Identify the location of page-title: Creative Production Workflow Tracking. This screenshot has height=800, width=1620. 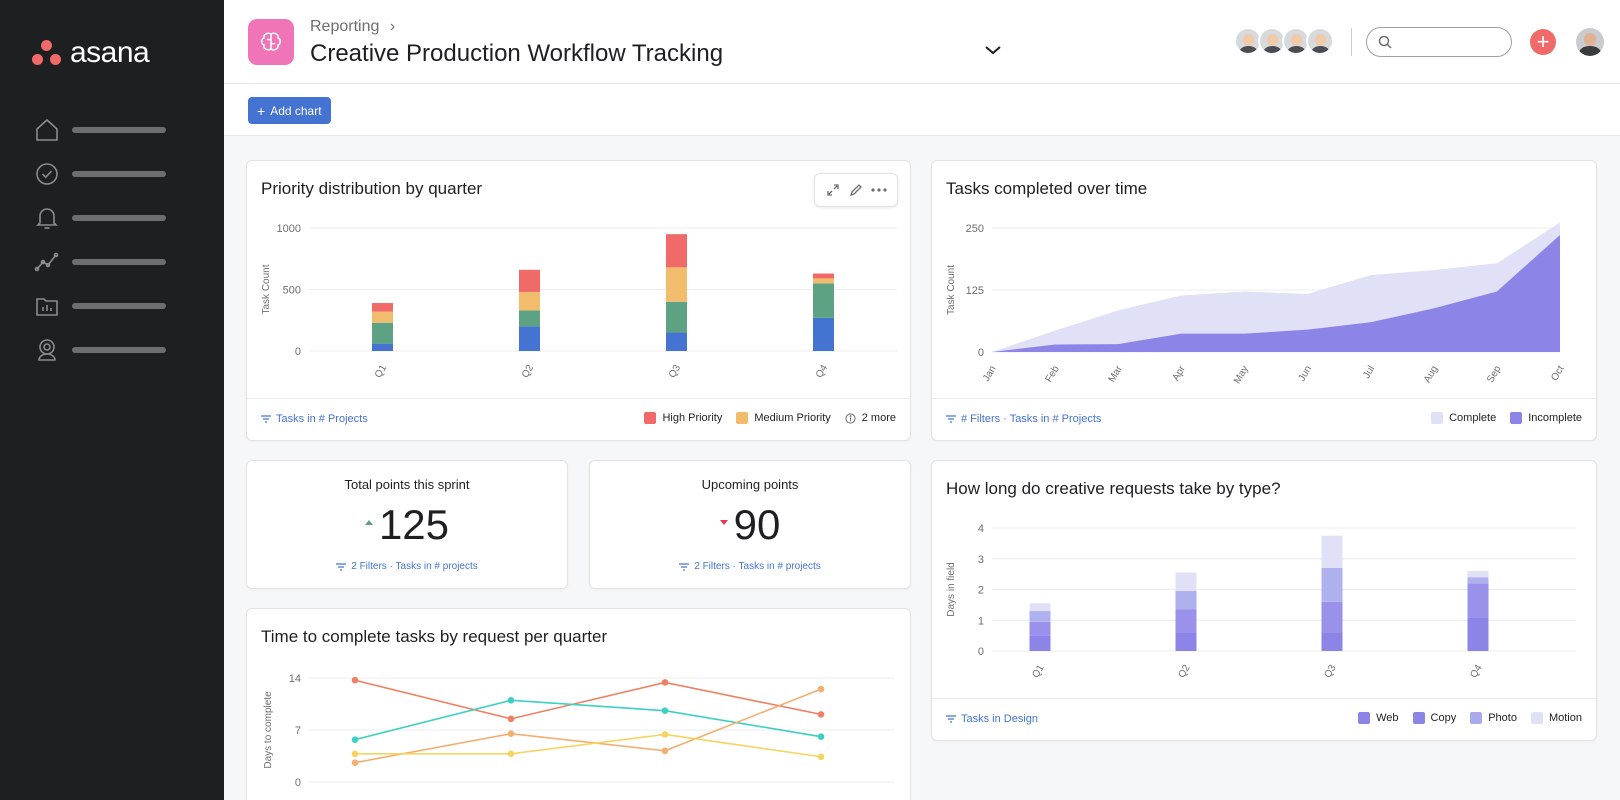
(517, 53).